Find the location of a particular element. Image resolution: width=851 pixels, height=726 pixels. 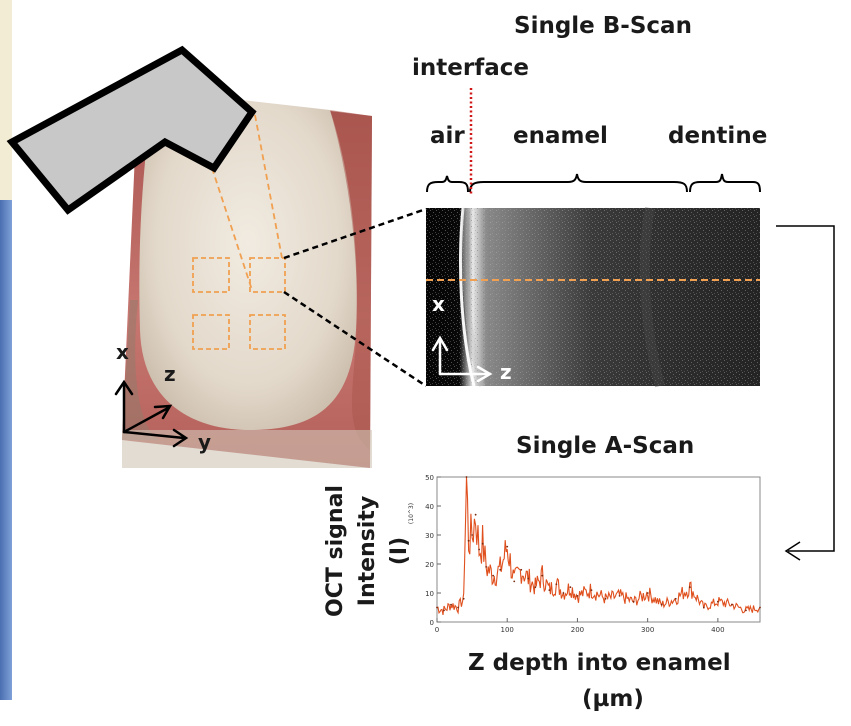

ascan-xtick-label: 300 is located at coordinates (647, 630).